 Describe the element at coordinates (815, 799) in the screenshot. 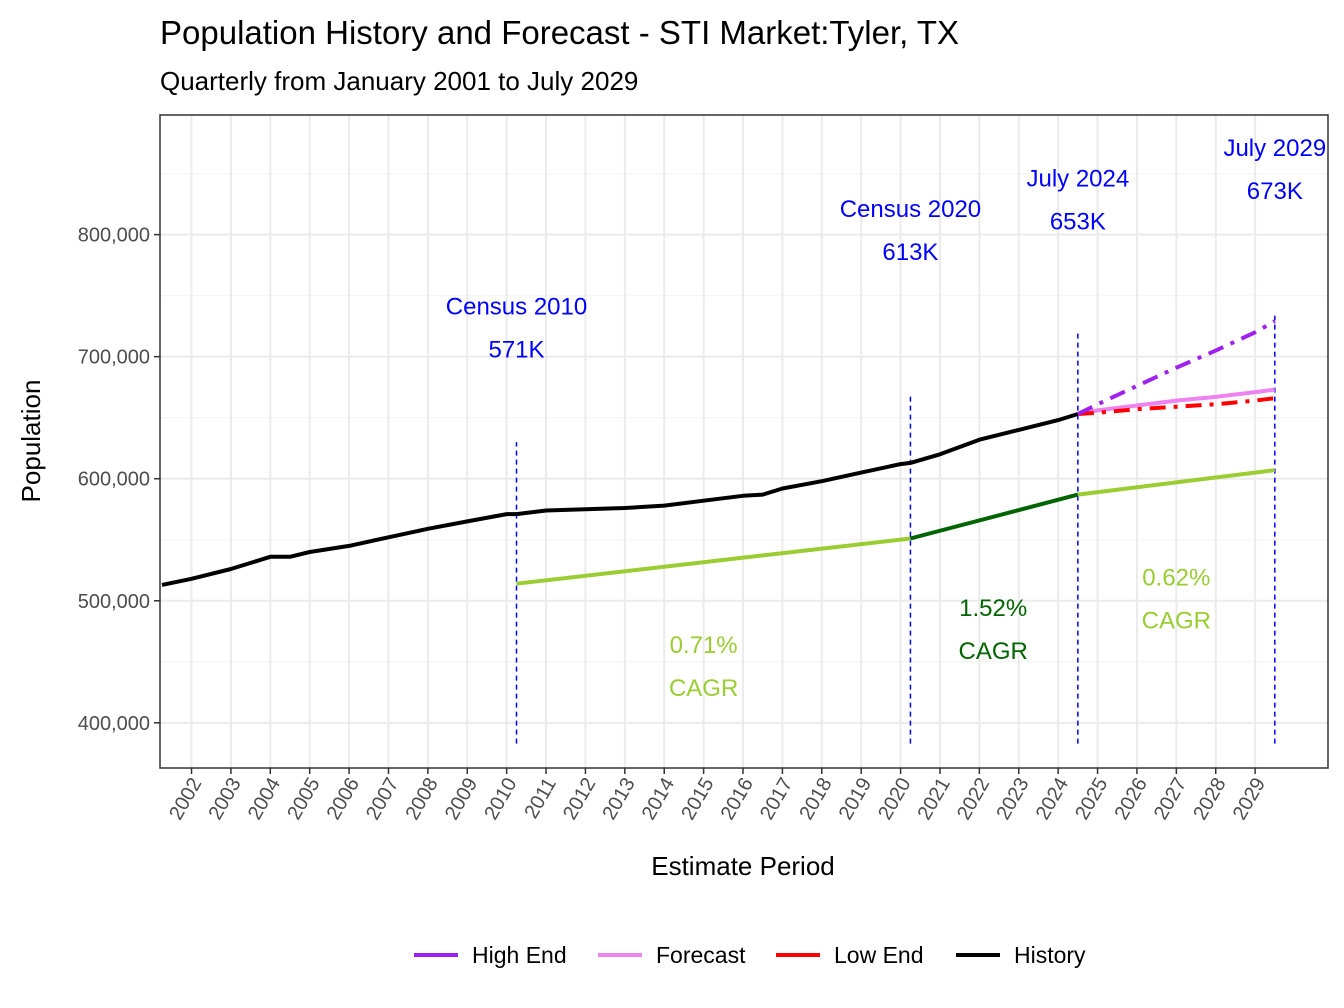

I see `x-tick-label: 2018` at that location.